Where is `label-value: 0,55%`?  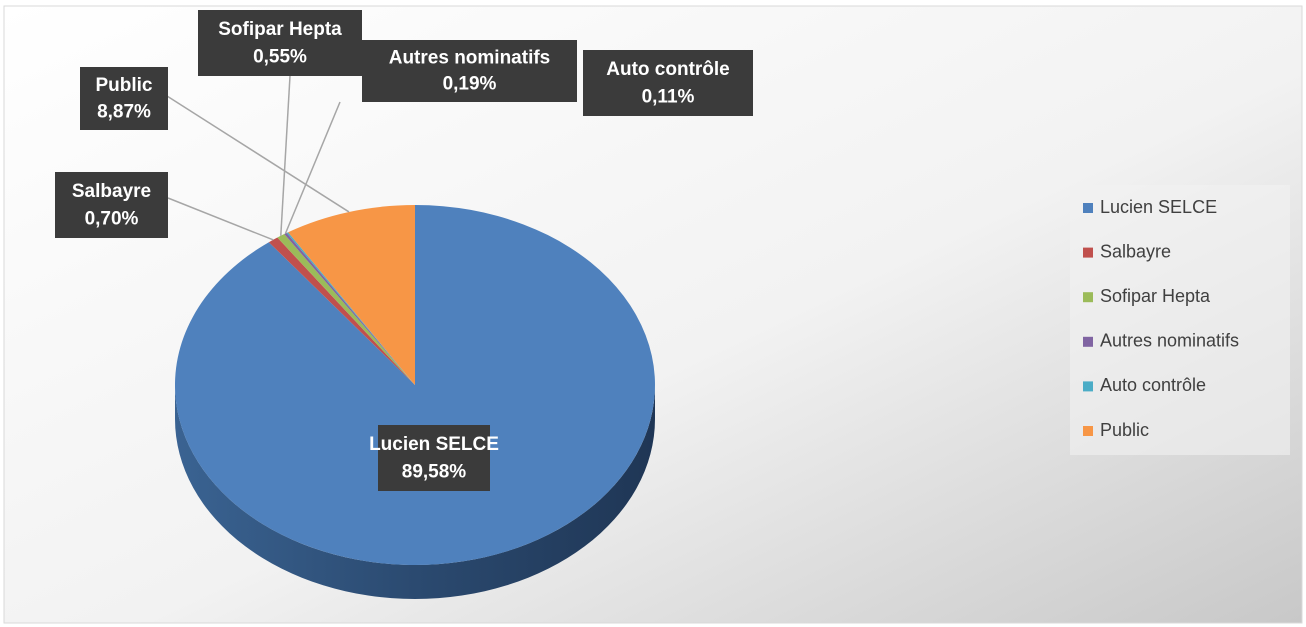
label-value: 0,55% is located at coordinates (280, 57).